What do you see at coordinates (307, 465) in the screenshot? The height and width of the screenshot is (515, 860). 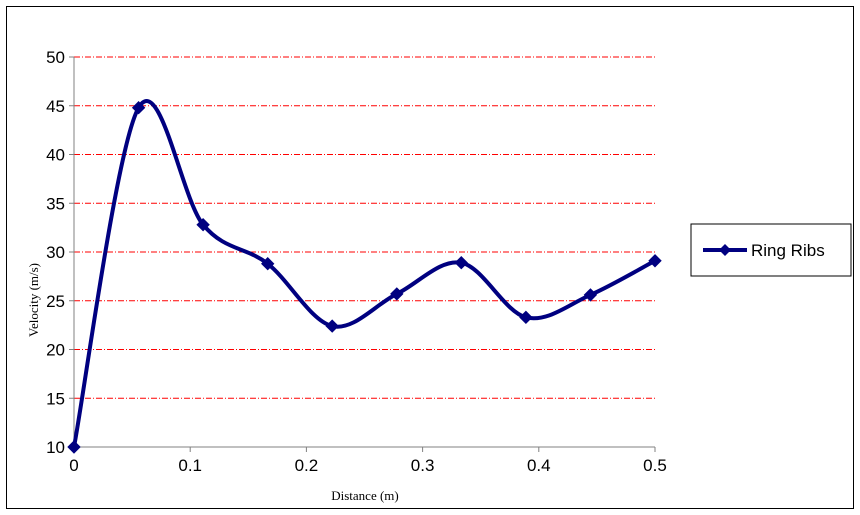 I see `x-tick-label: 0.2` at bounding box center [307, 465].